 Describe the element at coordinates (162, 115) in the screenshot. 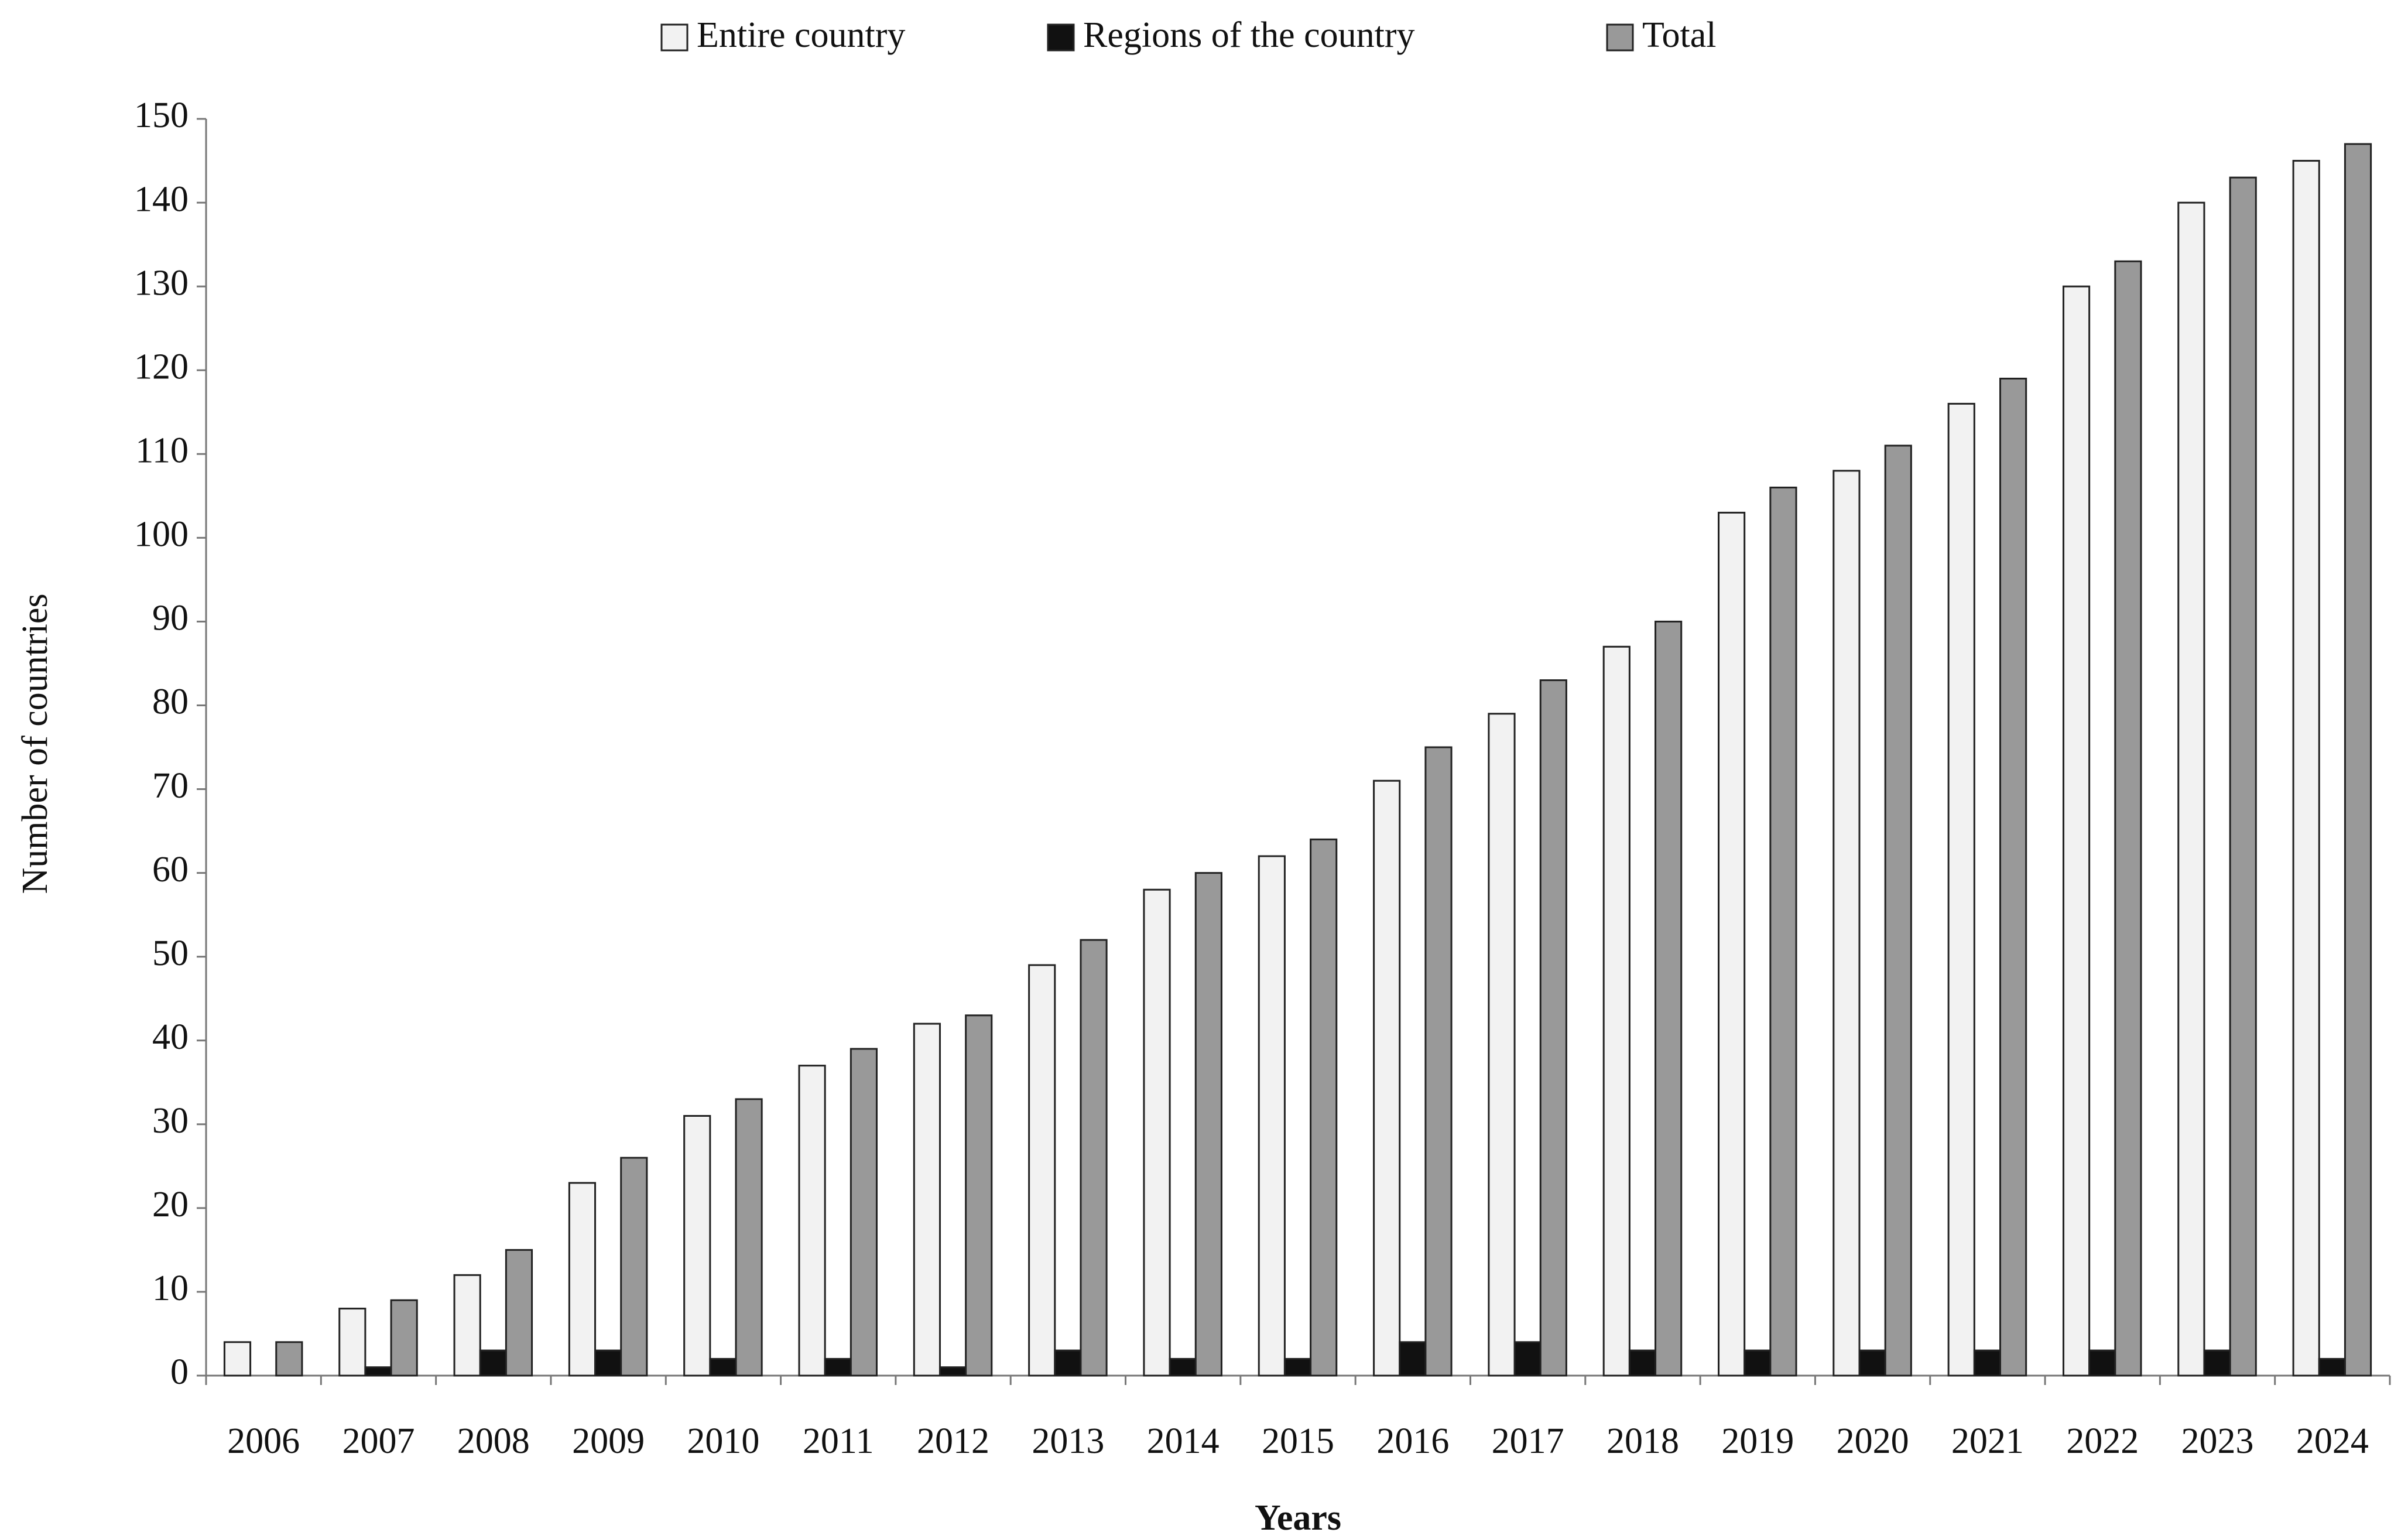

I see `y-tick-label: 150` at that location.